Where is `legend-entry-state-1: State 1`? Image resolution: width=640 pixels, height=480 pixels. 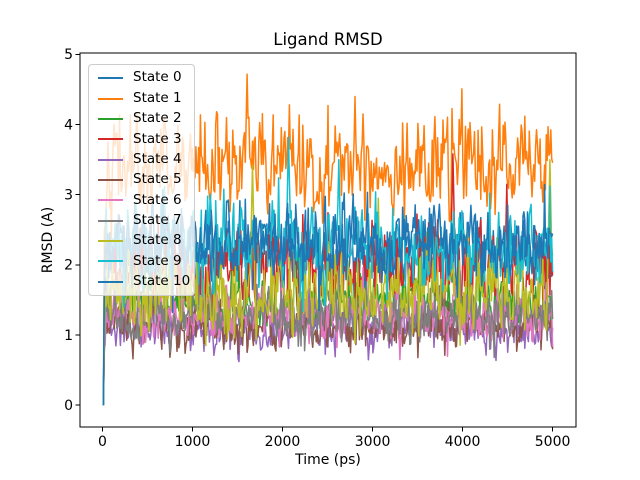 legend-entry-state-1: State 1 is located at coordinates (141, 98).